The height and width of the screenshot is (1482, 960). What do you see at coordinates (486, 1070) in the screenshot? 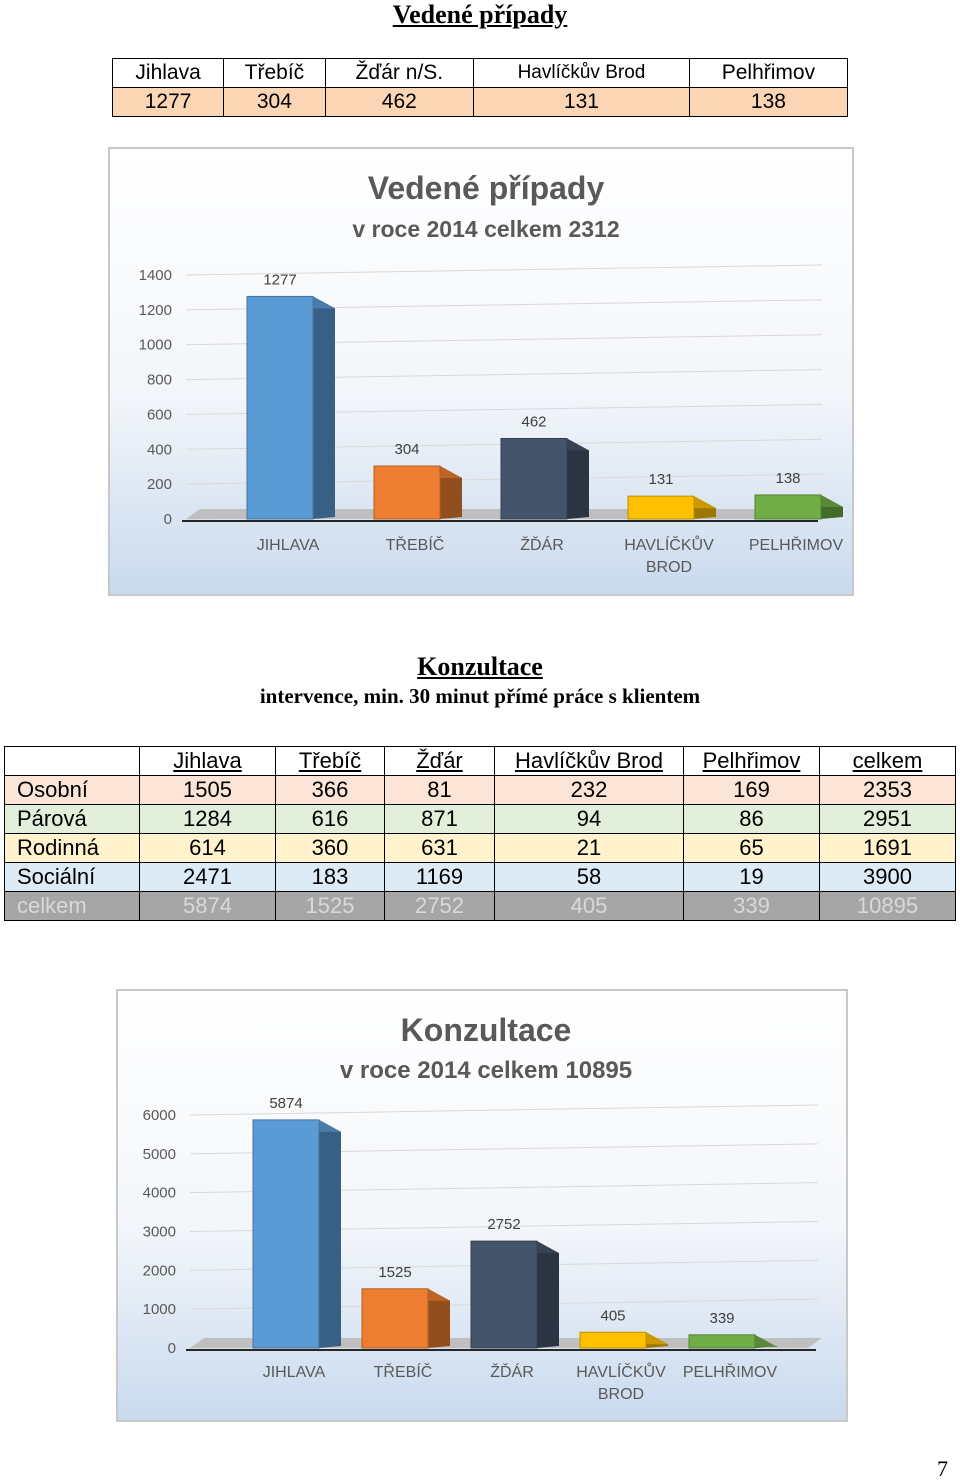
I see `chart-subtitle: v roce 2014 celkem 10895` at bounding box center [486, 1070].